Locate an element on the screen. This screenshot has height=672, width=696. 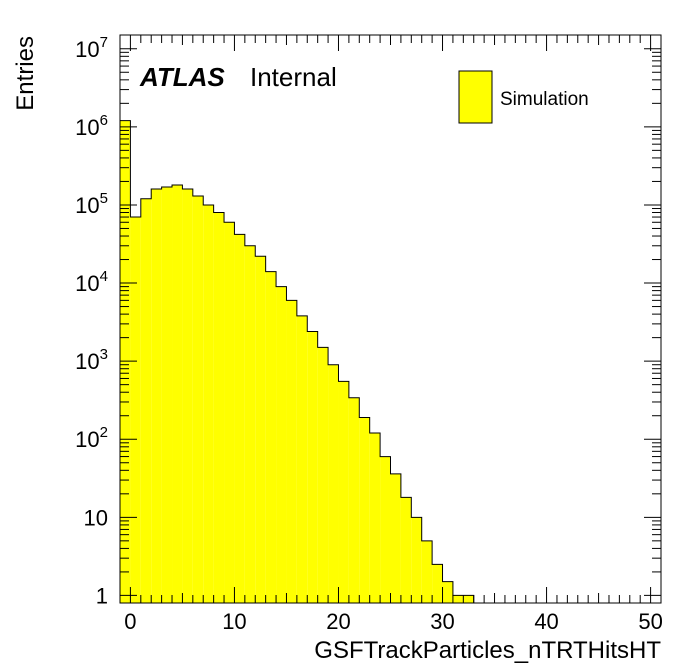
legend-swatch is located at coordinates (475, 97).